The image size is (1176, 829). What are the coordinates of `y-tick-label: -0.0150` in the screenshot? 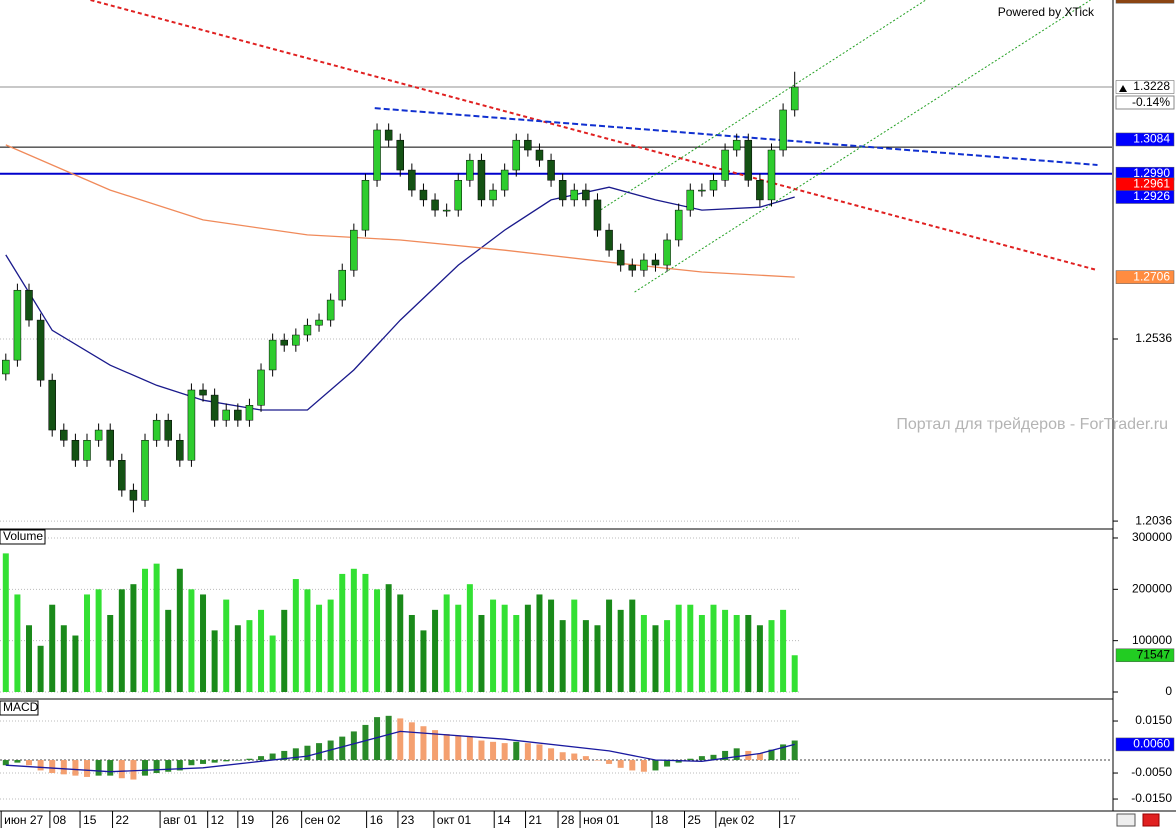 It's located at (1151, 798).